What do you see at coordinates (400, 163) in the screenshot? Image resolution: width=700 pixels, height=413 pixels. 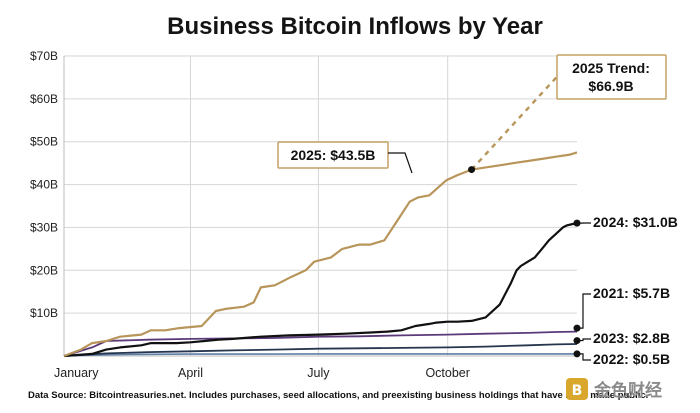 I see `callout-2025-leader` at bounding box center [400, 163].